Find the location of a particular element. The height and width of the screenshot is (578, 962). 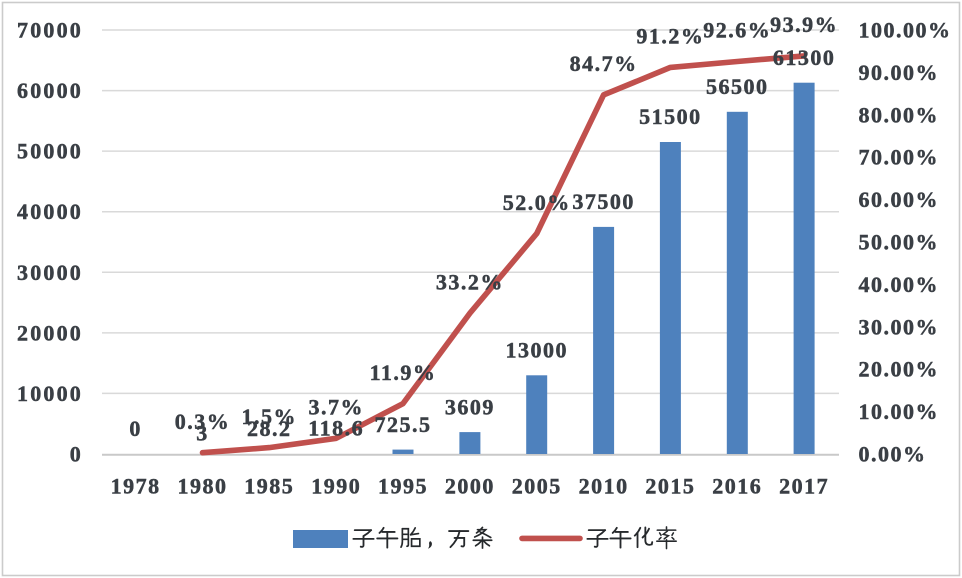

svg-text: 50000 is located at coordinates (50, 151).